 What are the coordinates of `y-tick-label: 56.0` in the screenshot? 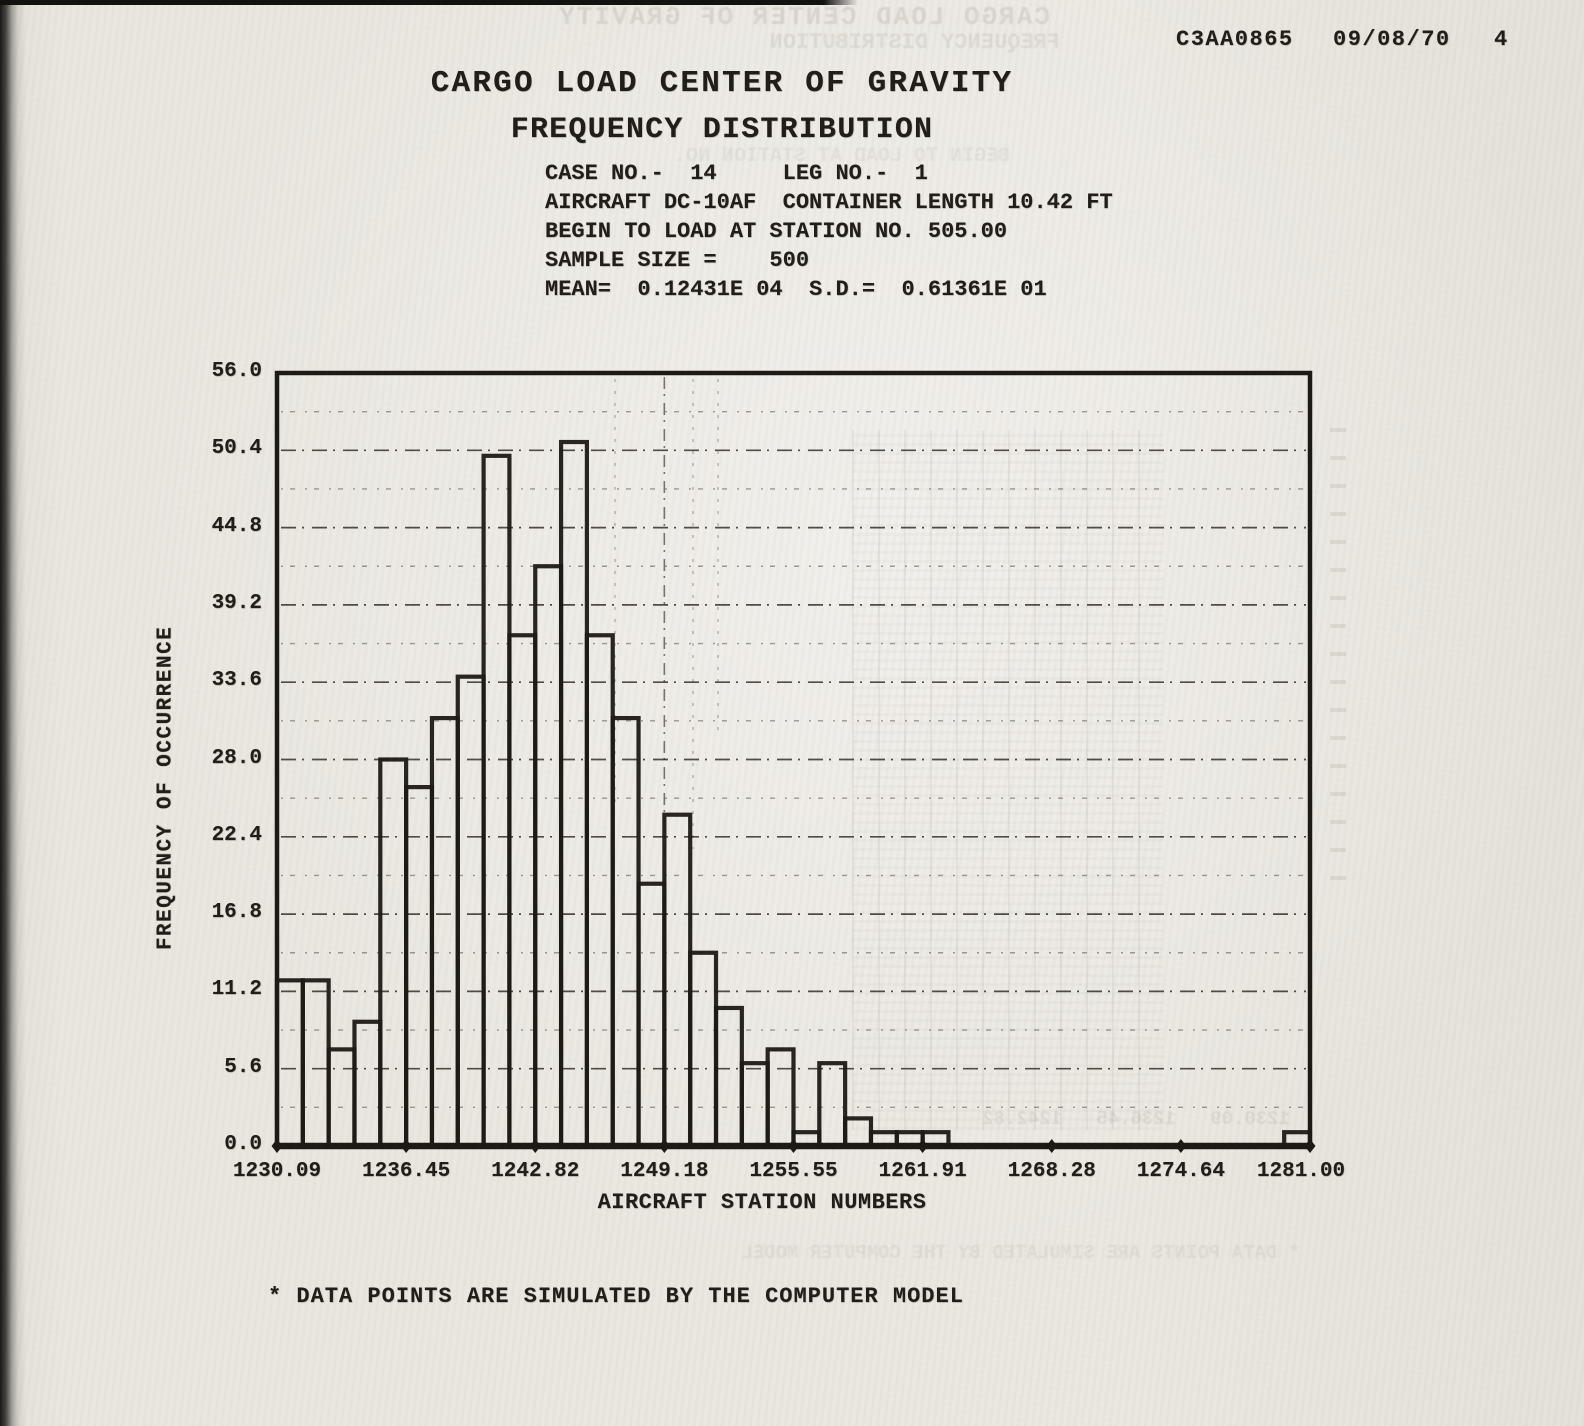 It's located at (236, 371).